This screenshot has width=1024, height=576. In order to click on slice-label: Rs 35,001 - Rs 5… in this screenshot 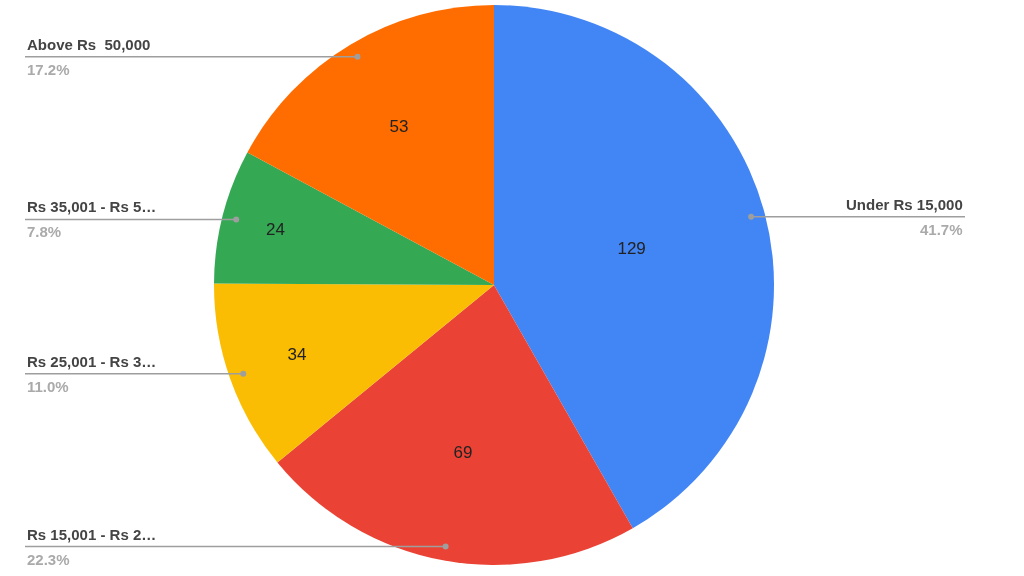, I will do `click(92, 206)`.